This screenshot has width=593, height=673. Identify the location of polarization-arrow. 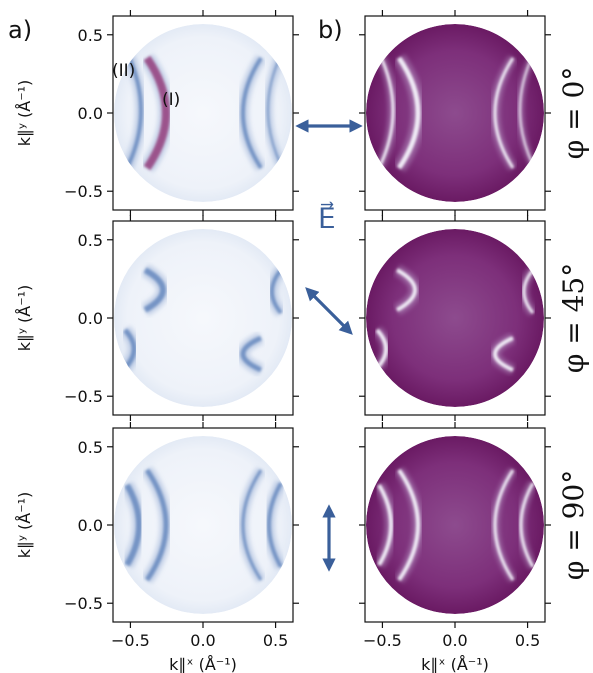
(329, 311).